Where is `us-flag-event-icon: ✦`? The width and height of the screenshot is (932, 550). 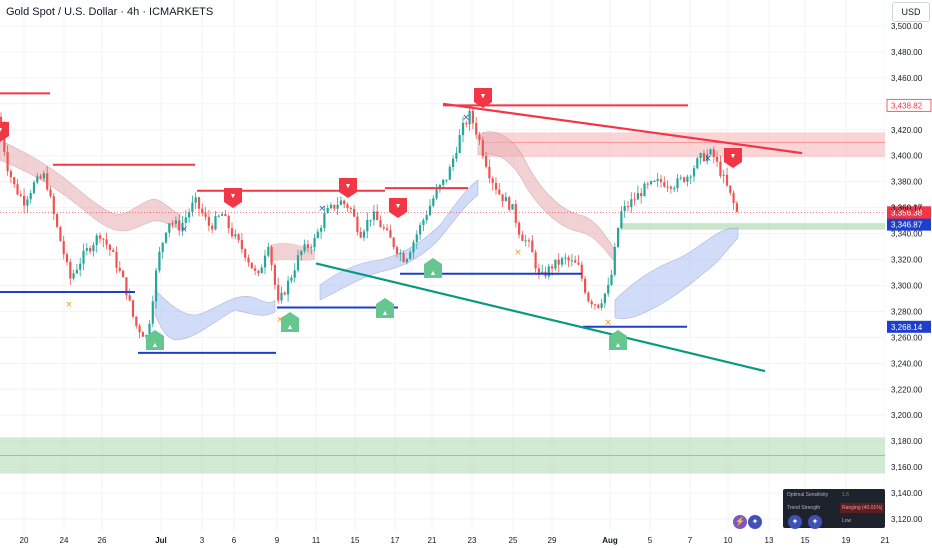 us-flag-event-icon: ✦ is located at coordinates (795, 522).